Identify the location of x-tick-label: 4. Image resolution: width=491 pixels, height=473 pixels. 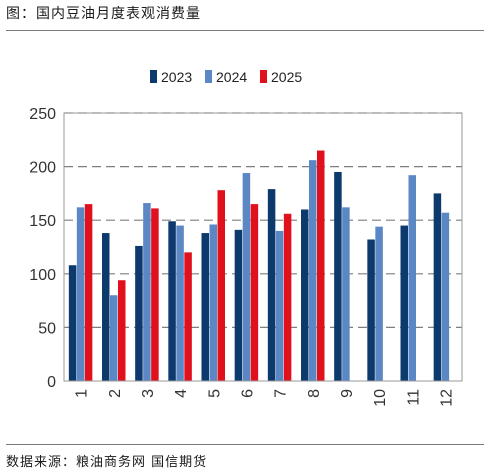
(181, 393).